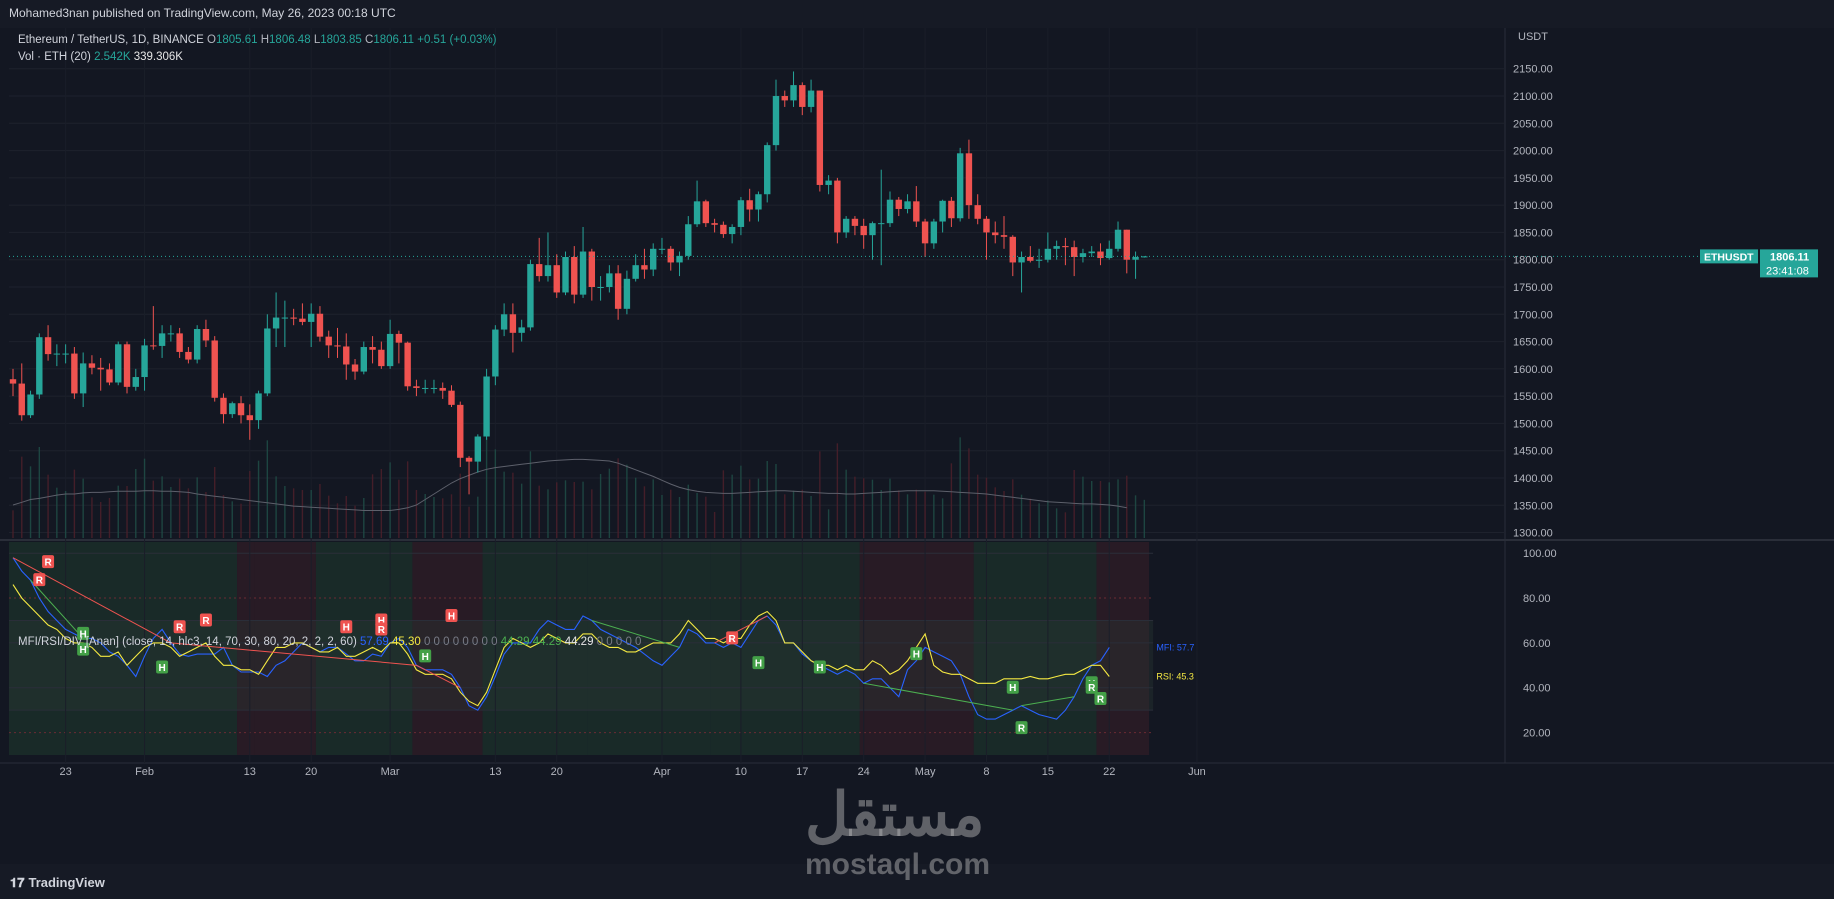 This screenshot has height=899, width=1834. What do you see at coordinates (1537, 644) in the screenshot?
I see `oscillator-tick-label: 60.00` at bounding box center [1537, 644].